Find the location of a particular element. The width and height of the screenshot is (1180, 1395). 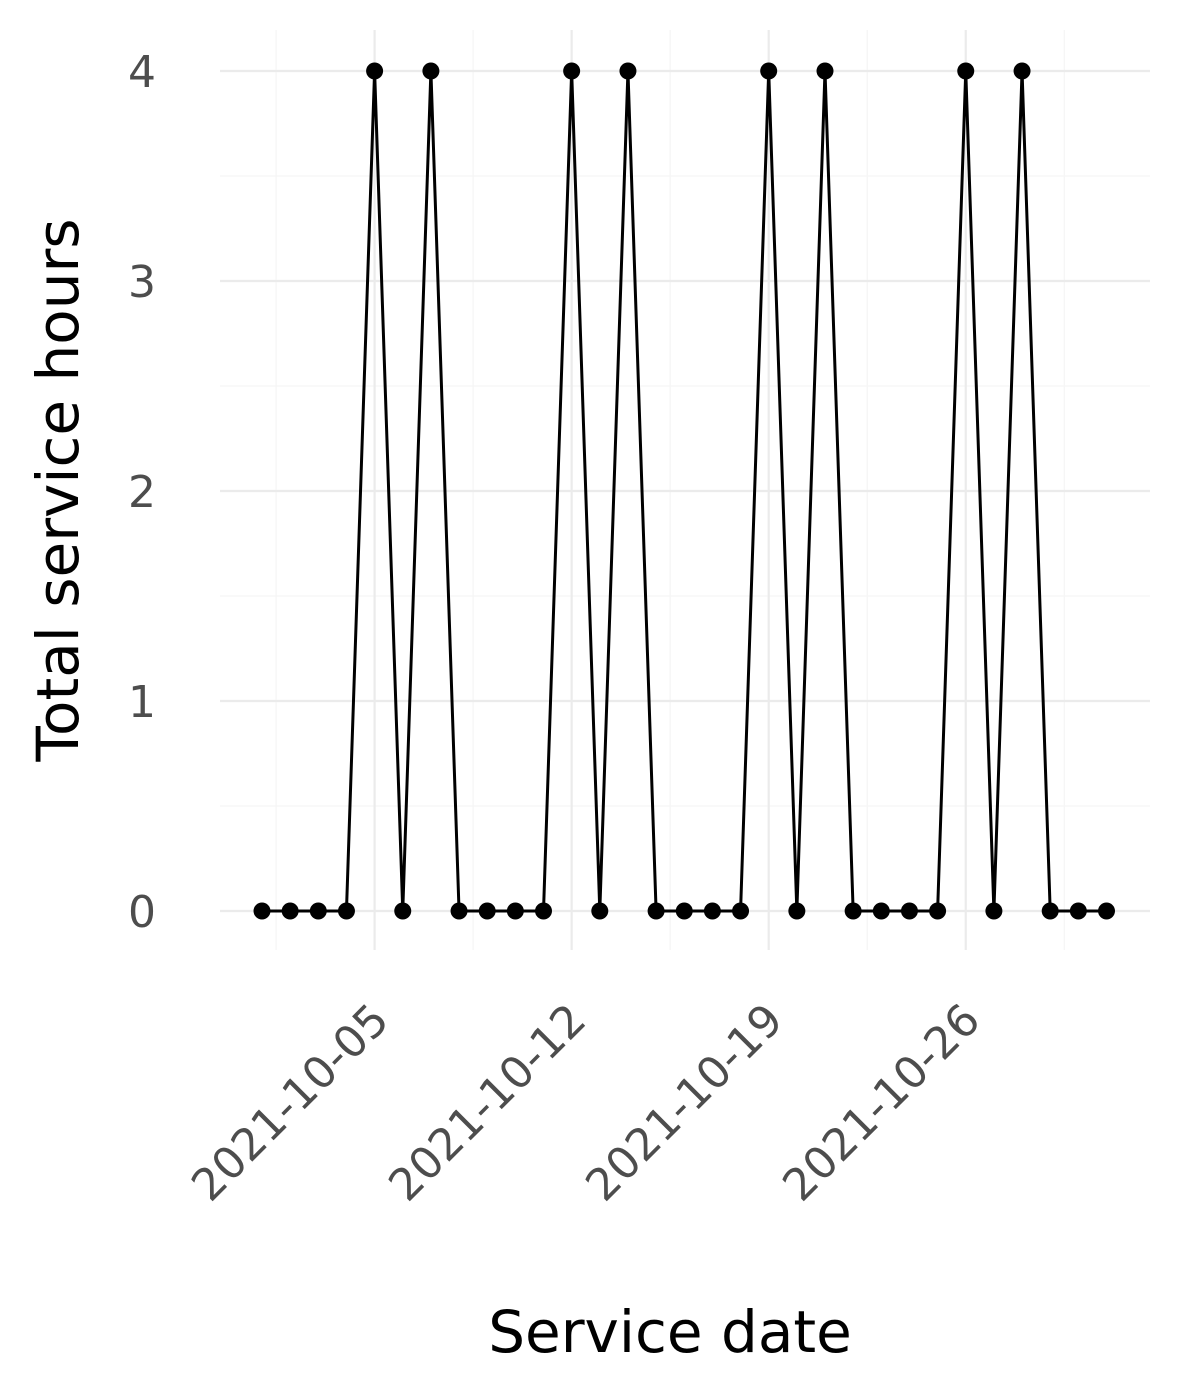

y-tick-labels: 0 1 2 3 4 is located at coordinates (142, 492).